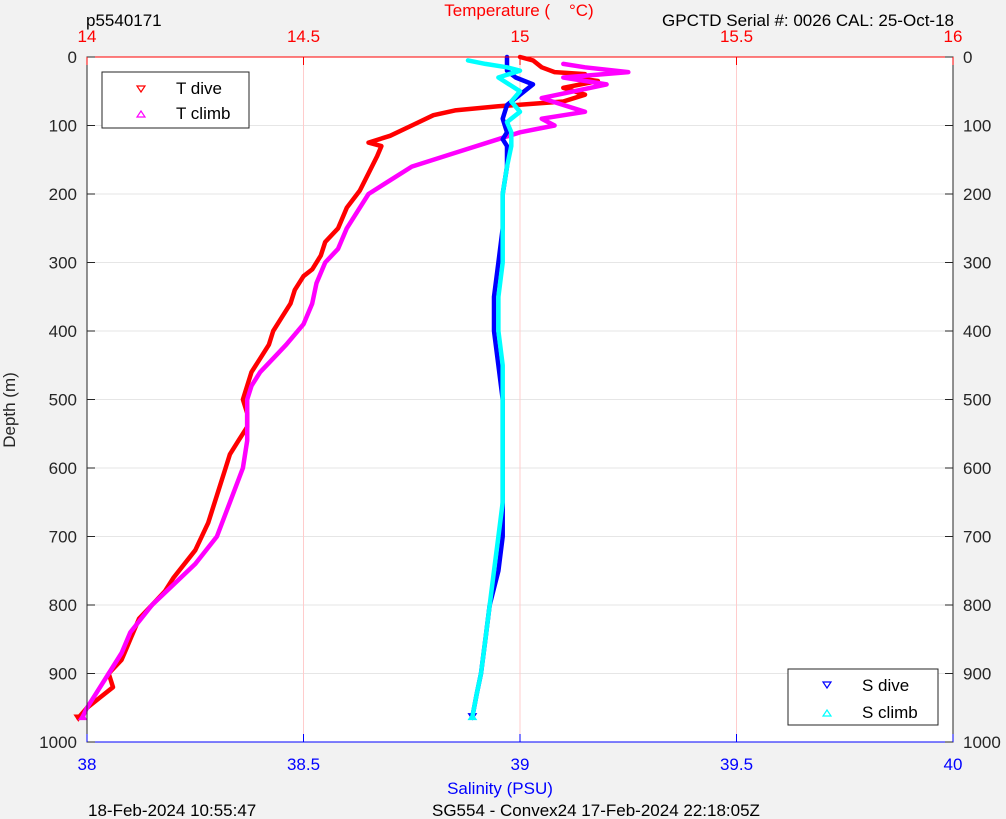 The image size is (1006, 819). Describe the element at coordinates (977, 400) in the screenshot. I see `depth-tick-label-right: 500` at that location.